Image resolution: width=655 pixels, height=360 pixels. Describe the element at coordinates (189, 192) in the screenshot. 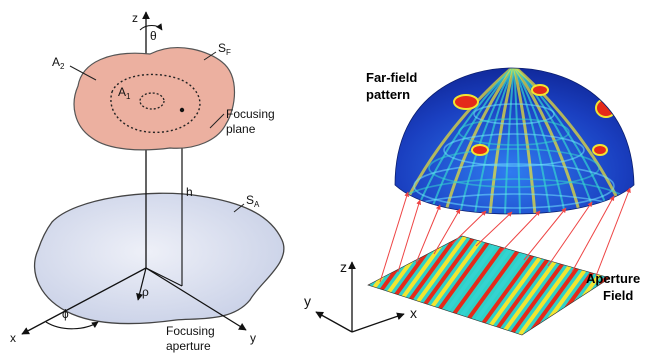

I see `h-label: h` at that location.